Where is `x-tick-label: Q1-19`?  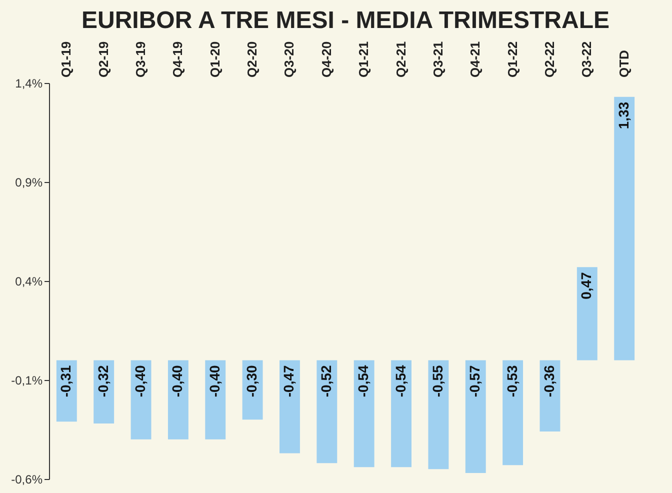
x-tick-label: Q1-19 is located at coordinates (66, 59).